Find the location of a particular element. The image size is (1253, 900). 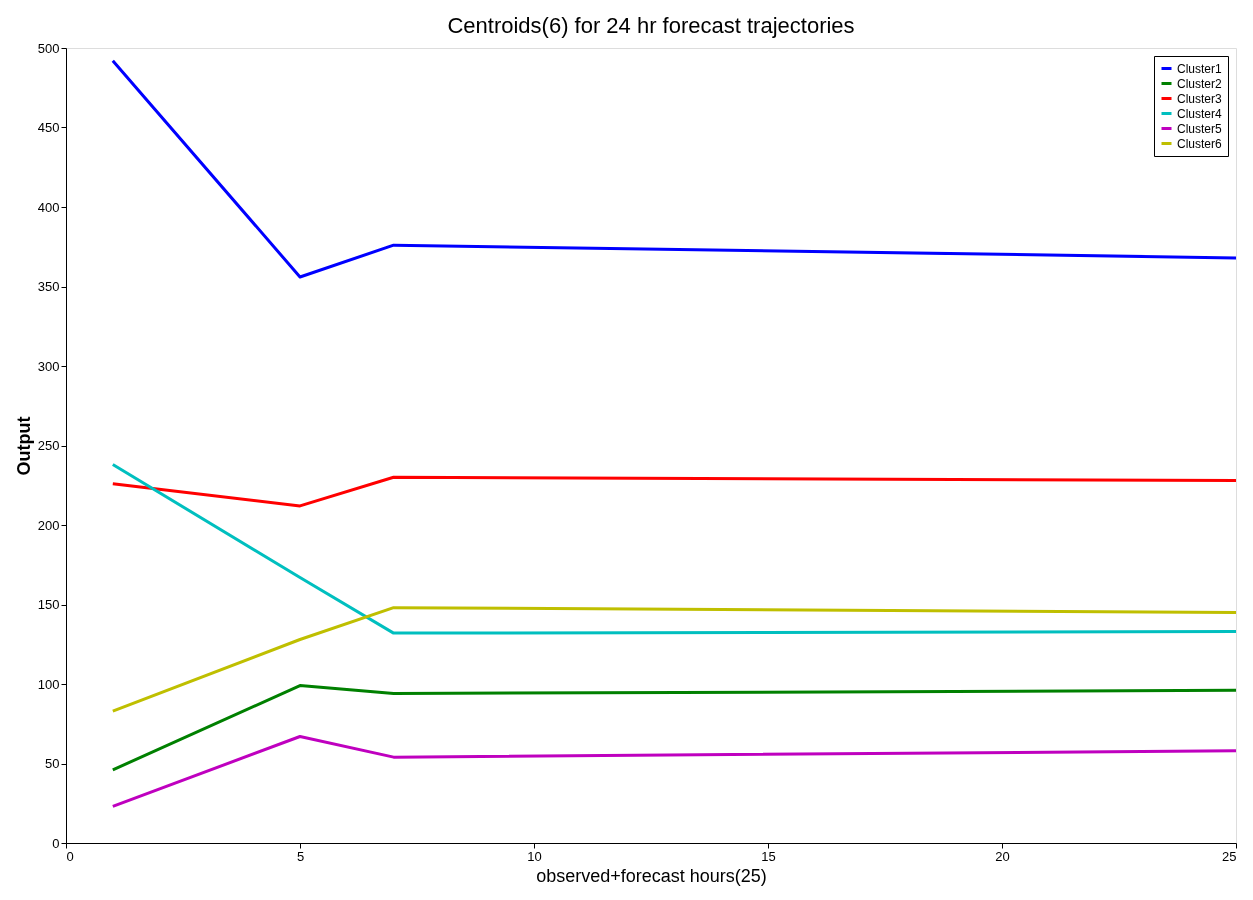

x-tick-label: 15 is located at coordinates (768, 856).